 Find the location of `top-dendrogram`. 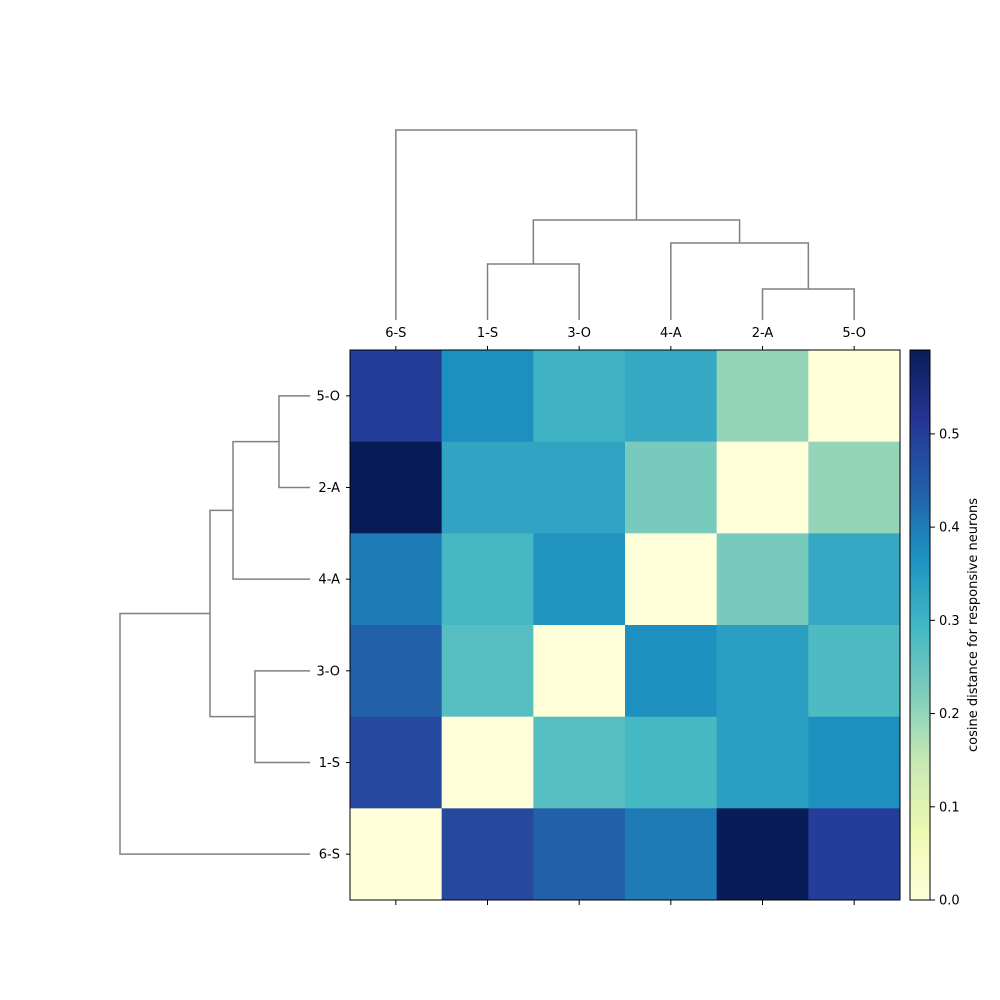

top-dendrogram is located at coordinates (625, 224).